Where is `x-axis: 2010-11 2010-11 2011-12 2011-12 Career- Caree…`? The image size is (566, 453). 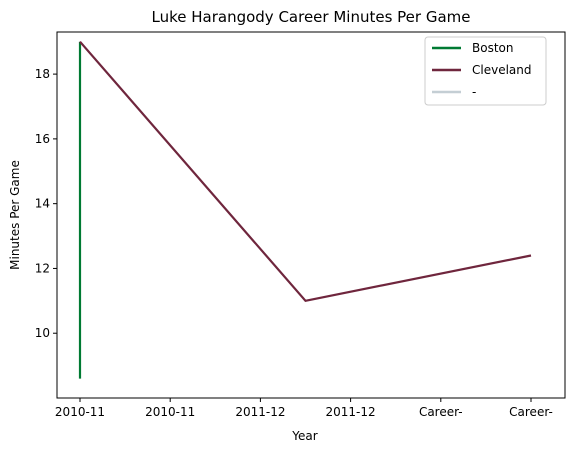
x-axis: 2010-11 2010-11 2011-12 2011-12 Career- Caree… is located at coordinates (304, 408).